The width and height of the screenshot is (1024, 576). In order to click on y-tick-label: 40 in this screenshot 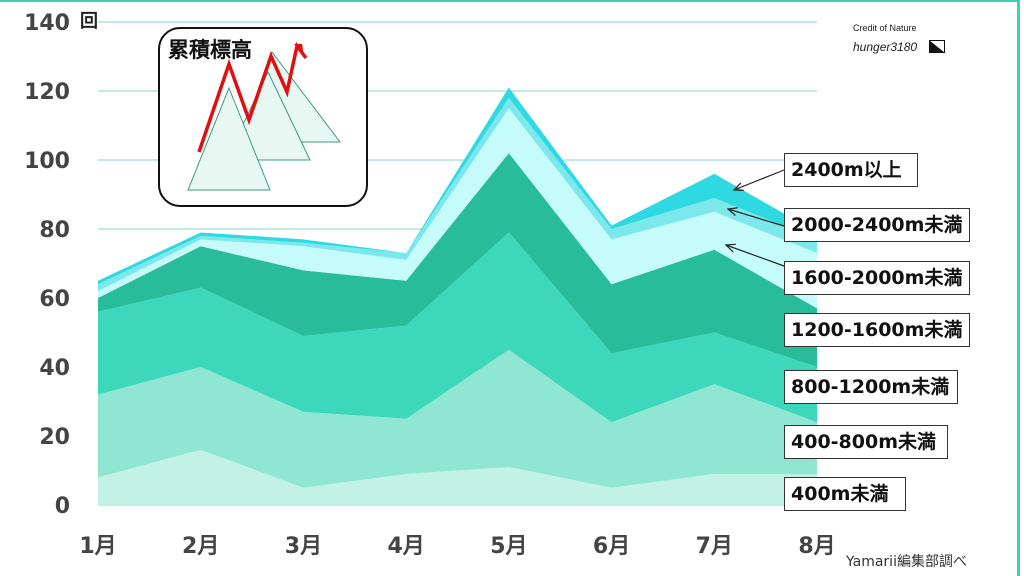, I will do `click(54, 368)`.